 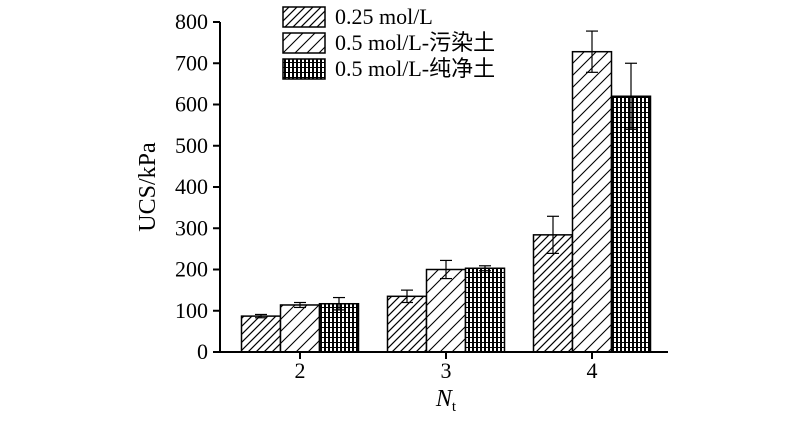 What do you see at coordinates (300, 370) in the screenshot?
I see `x-tick-label: 2` at bounding box center [300, 370].